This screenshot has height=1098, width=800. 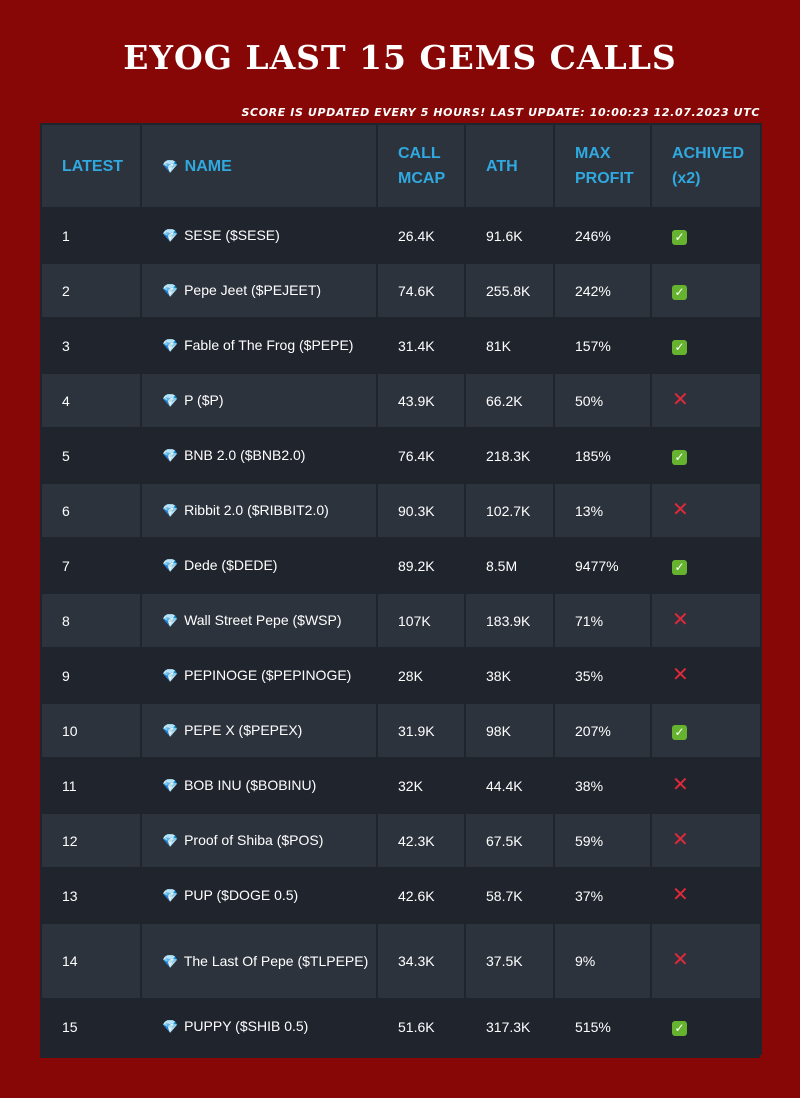 I want to click on cell-name: 💎 Fable of The Frog ($PEPE), so click(x=259, y=345).